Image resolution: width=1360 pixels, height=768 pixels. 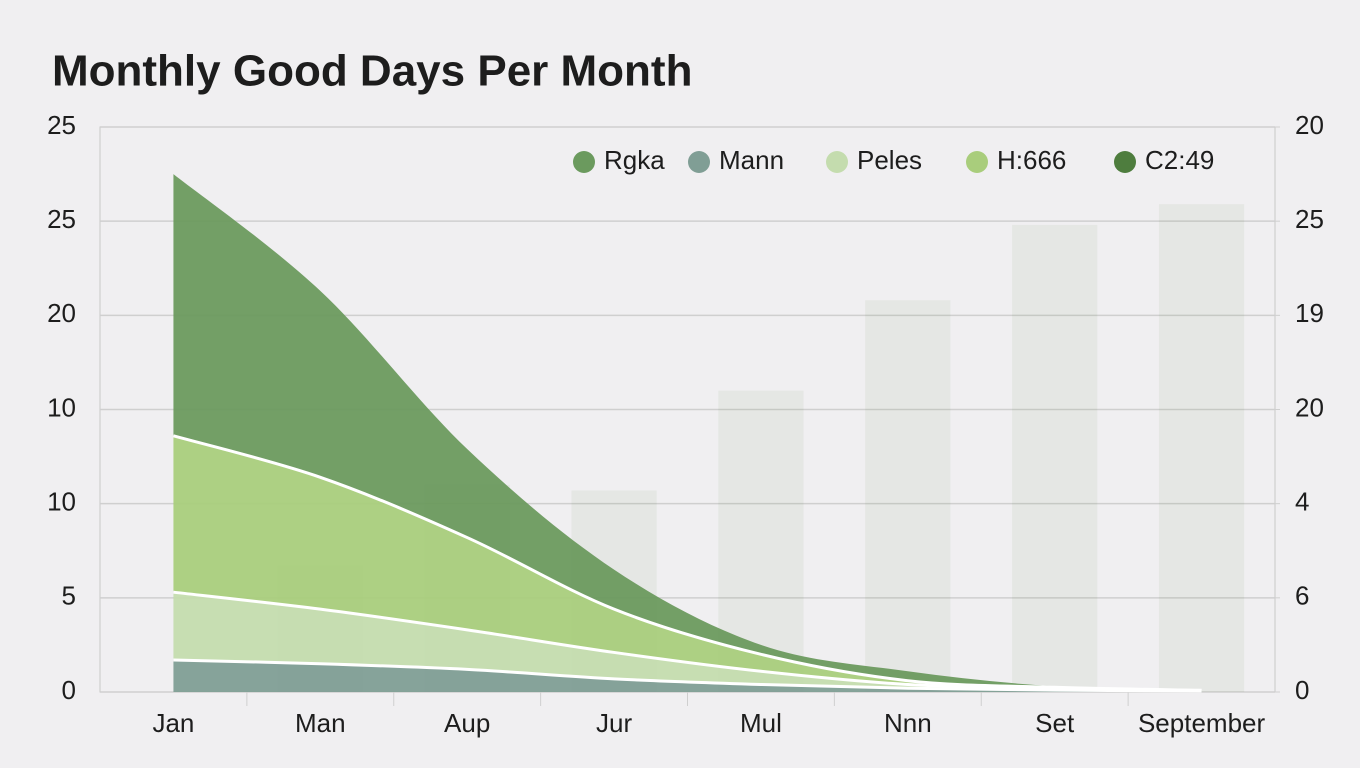 I want to click on x-tick-label: Aup, so click(x=467, y=723).